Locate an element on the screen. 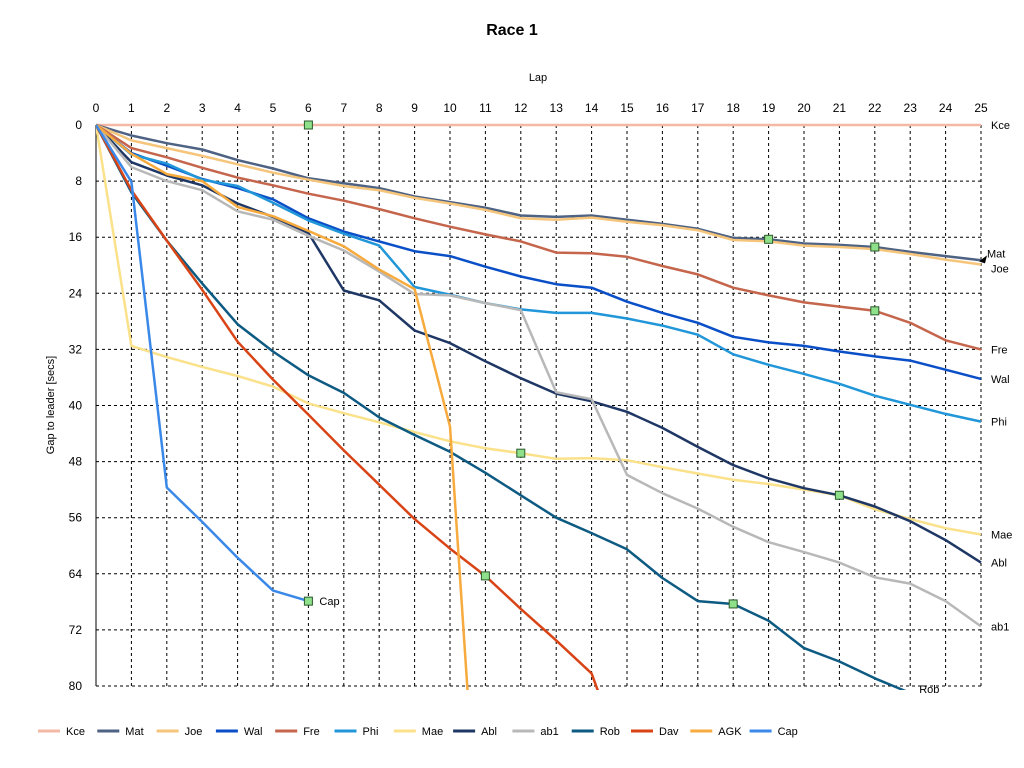 The image size is (1024, 768). x-tick-label: 11 is located at coordinates (485, 108).